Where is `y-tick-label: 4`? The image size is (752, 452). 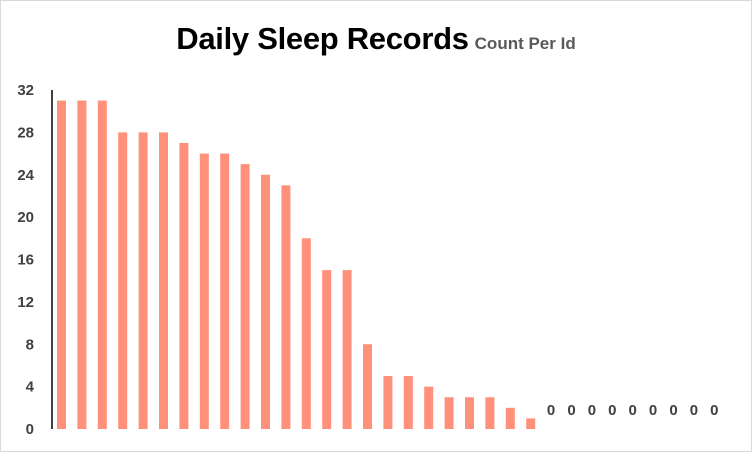
y-tick-label: 4 is located at coordinates (30, 387).